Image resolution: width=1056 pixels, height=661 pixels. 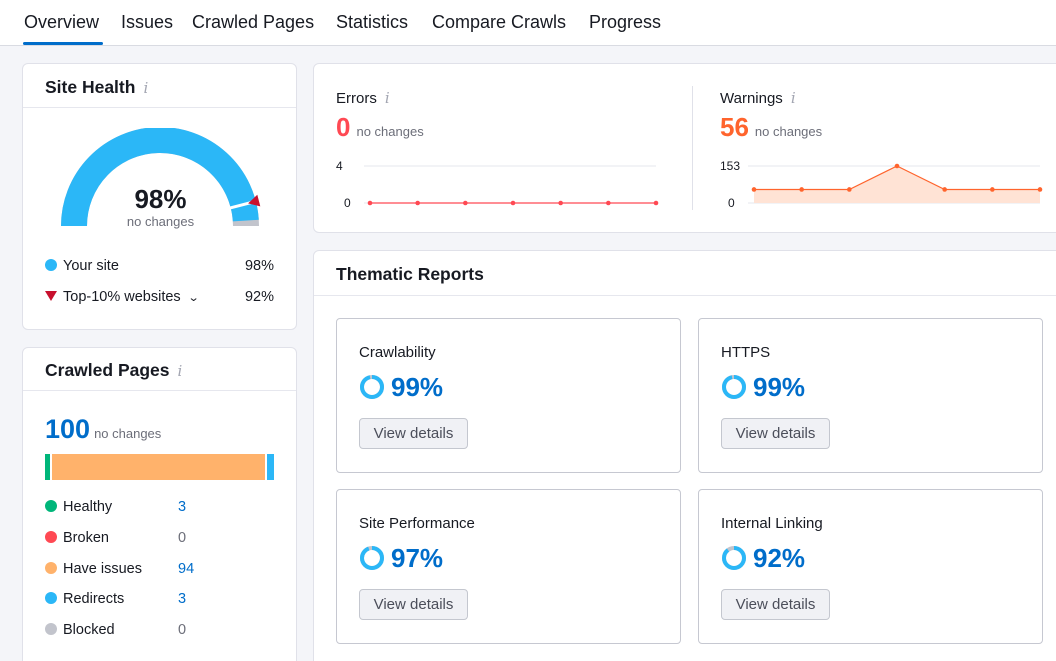 I want to click on report-score-value: 97%, so click(x=417, y=558).